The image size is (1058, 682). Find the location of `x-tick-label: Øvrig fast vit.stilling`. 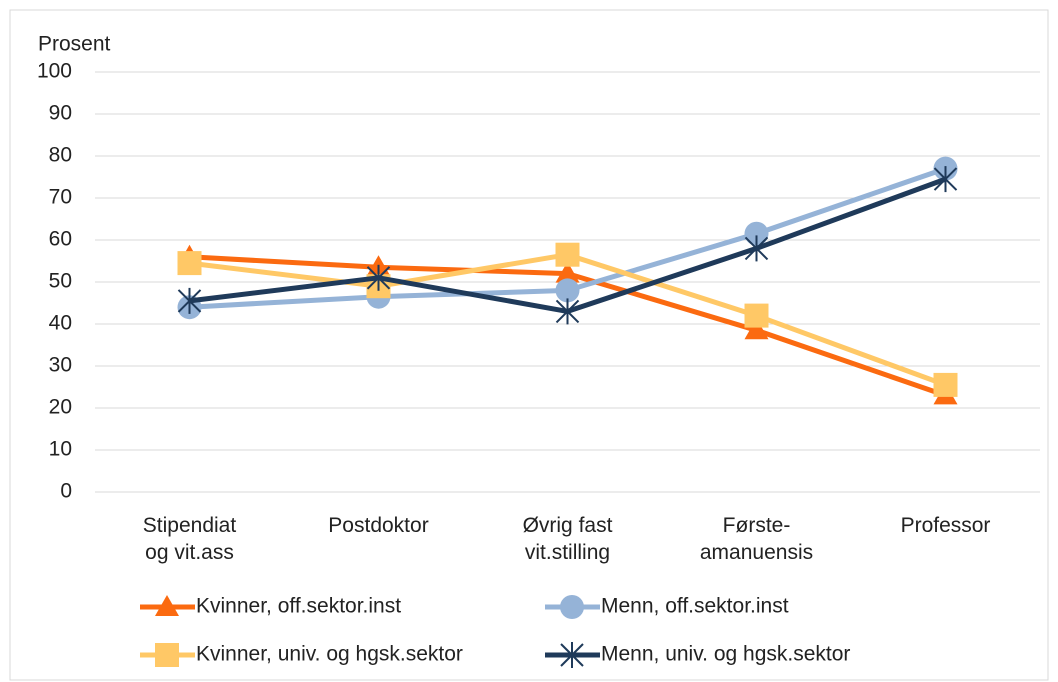

x-tick-label: Øvrig fast vit.stilling is located at coordinates (567, 539).